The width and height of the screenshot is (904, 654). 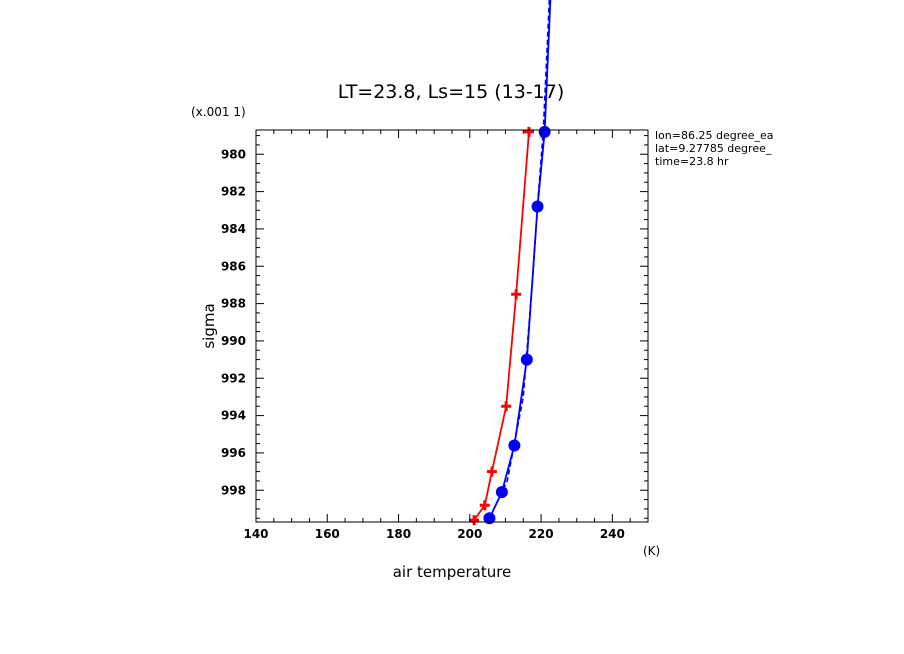 I want to click on y-tick-label: 986, so click(x=233, y=266).